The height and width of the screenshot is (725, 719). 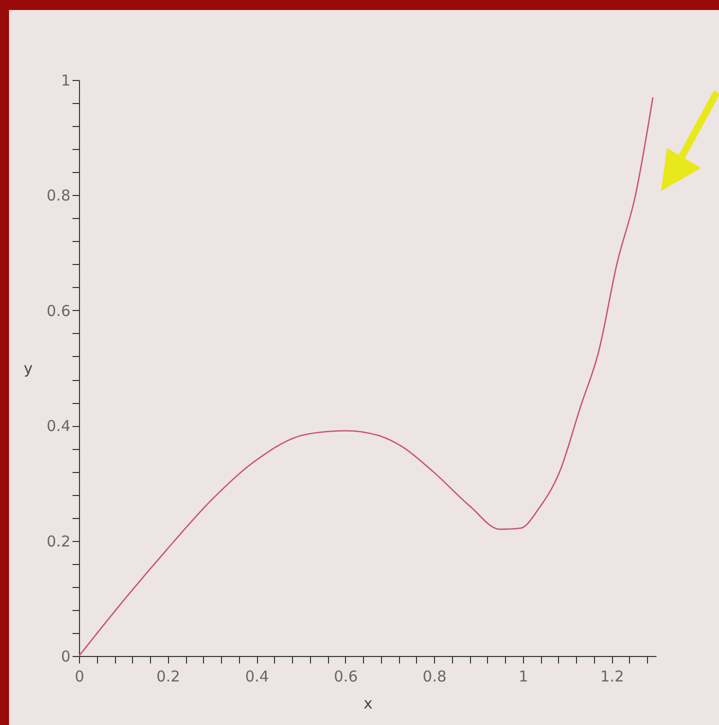 What do you see at coordinates (58, 195) in the screenshot?
I see `y-tick-label: 0.8` at bounding box center [58, 195].